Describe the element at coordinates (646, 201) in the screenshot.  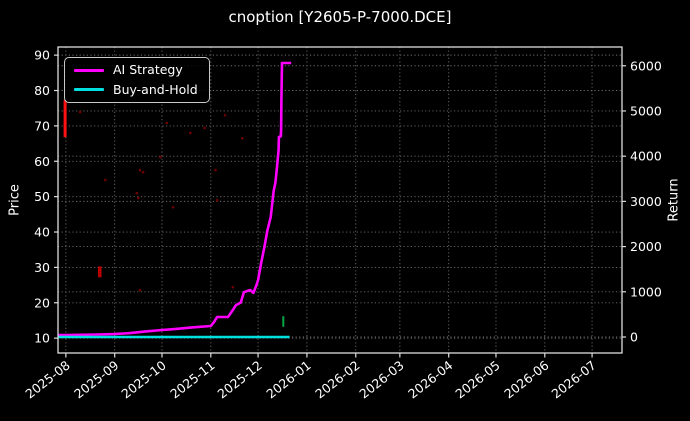
I see `tick-label: 3000` at that location.